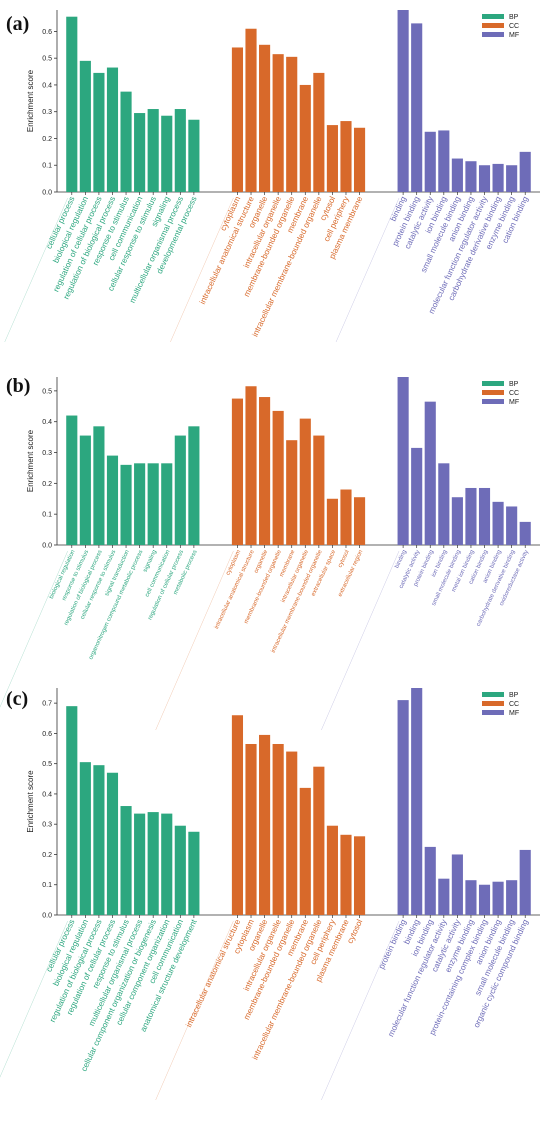  What do you see at coordinates (213, 973) in the screenshot?
I see `x-category-label: intracellular anatomical structure` at bounding box center [213, 973].